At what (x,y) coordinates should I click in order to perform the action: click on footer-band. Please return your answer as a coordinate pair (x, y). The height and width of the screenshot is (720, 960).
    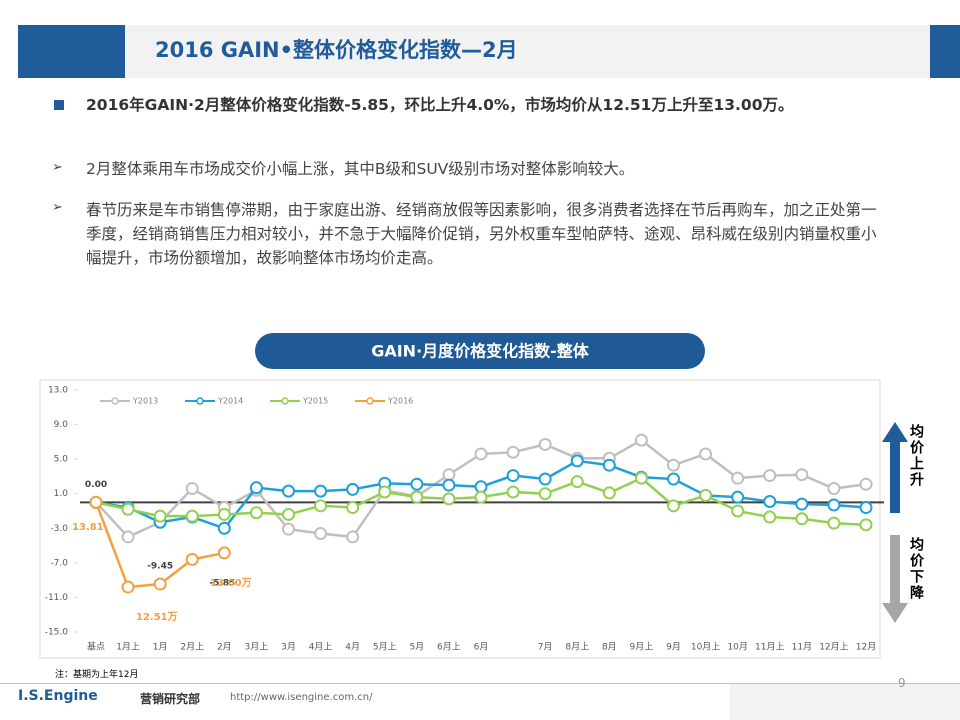
    Looking at the image, I should click on (845, 702).